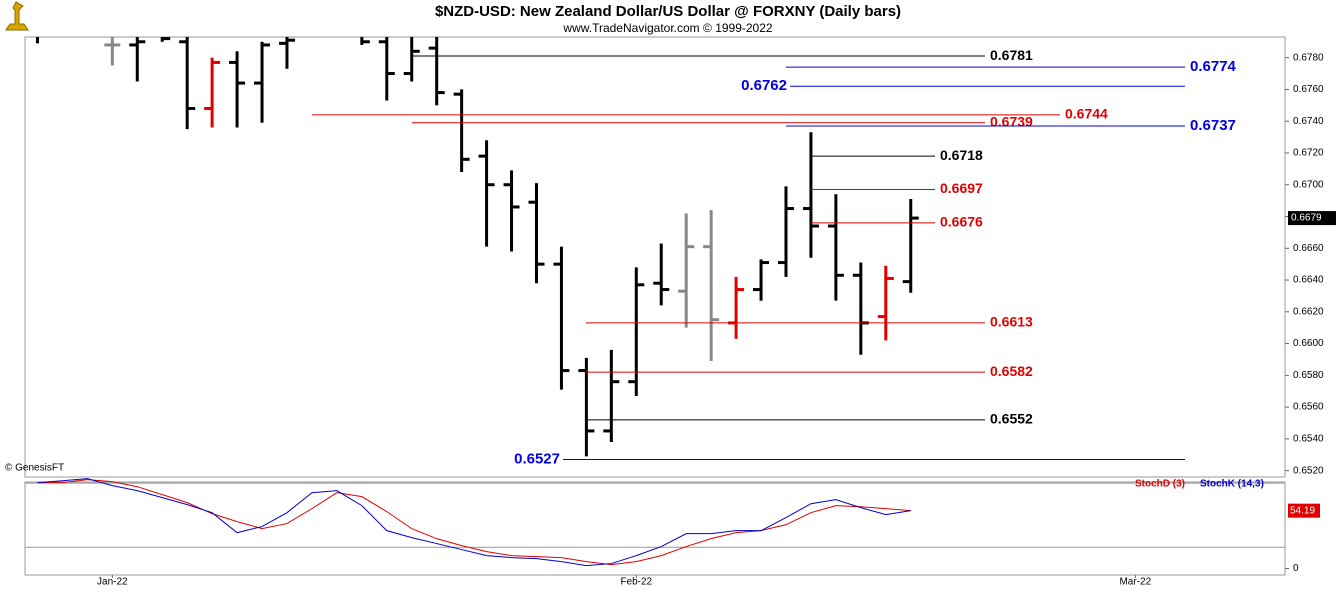 Image resolution: width=1336 pixels, height=591 pixels. What do you see at coordinates (764, 85) in the screenshot?
I see `level-label: 0.6762` at bounding box center [764, 85].